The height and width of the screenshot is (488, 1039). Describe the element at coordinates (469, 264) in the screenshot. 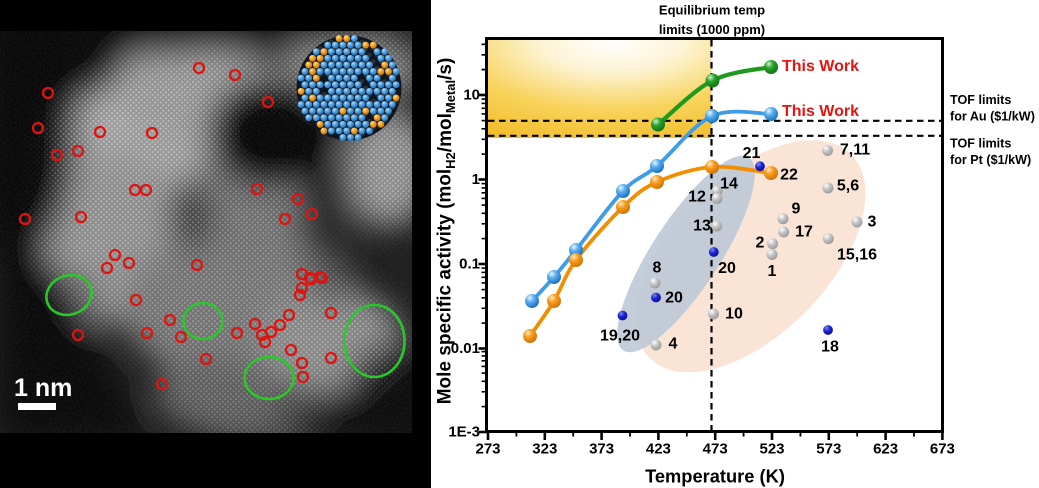

I see `svg-text: 0.1` at that location.